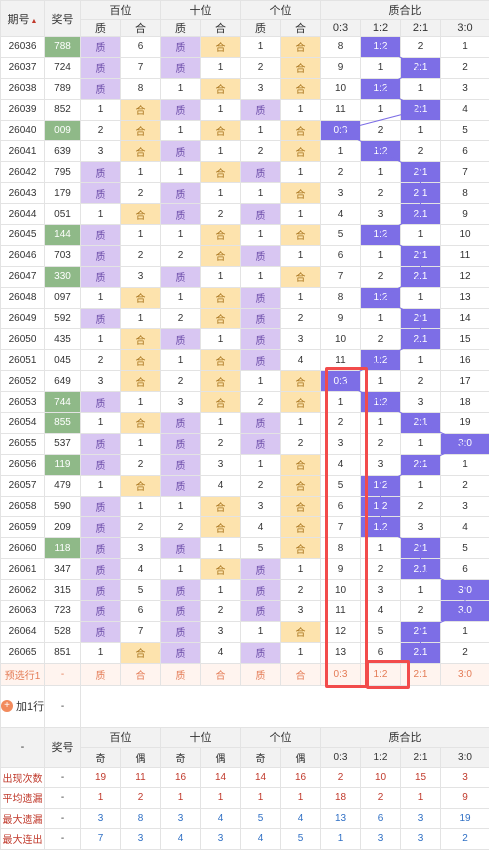 The image size is (489, 857). Describe the element at coordinates (464, 674) in the screenshot. I see `predict-cell-9: 3:0` at that location.